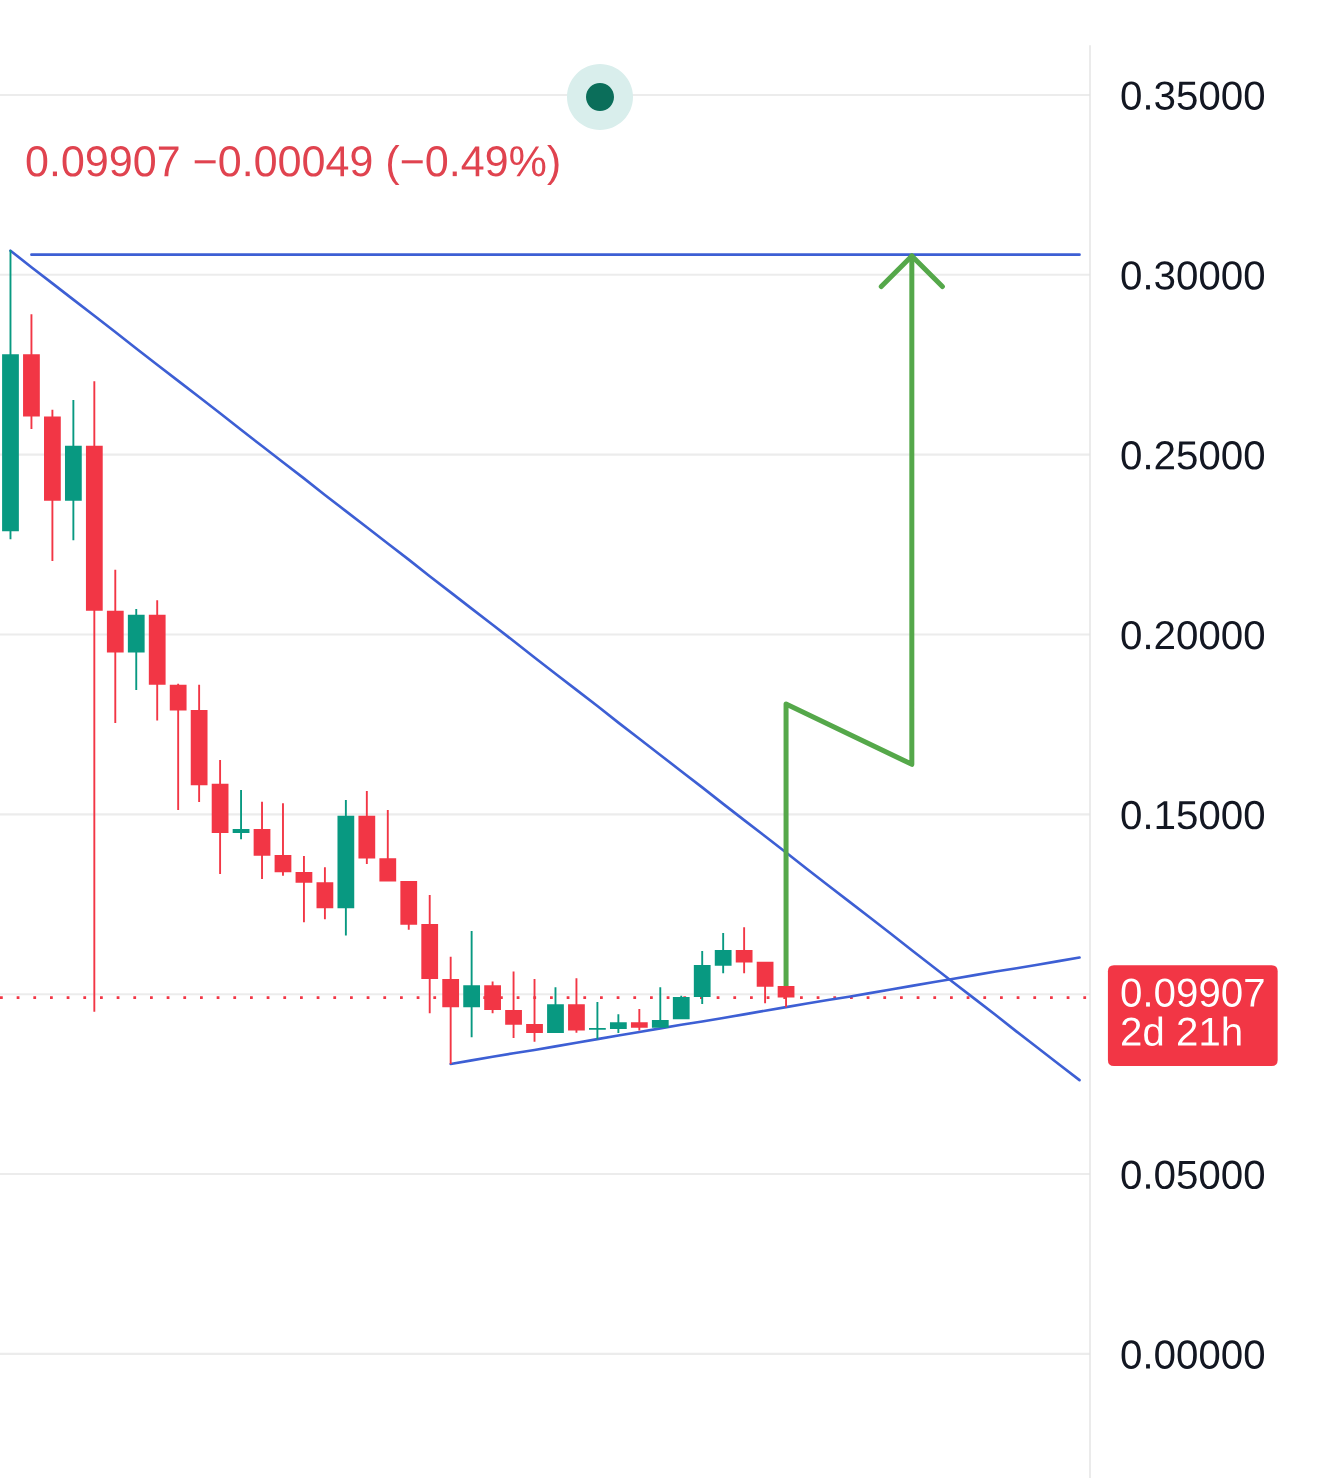  Describe the element at coordinates (1193, 275) in the screenshot. I see `y-tick-label: 0.30000` at that location.